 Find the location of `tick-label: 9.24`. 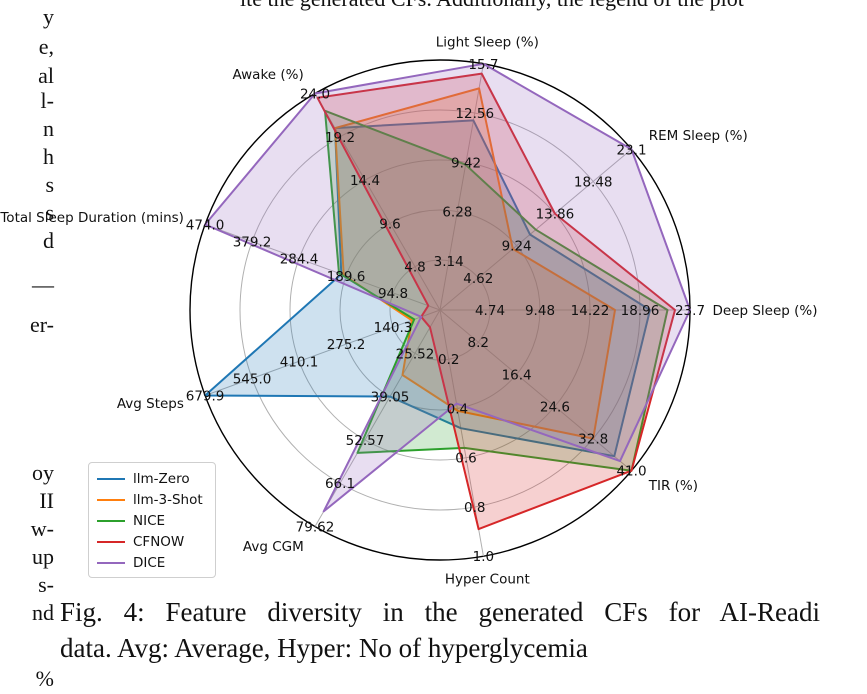

tick-label: 9.24 is located at coordinates (517, 247).